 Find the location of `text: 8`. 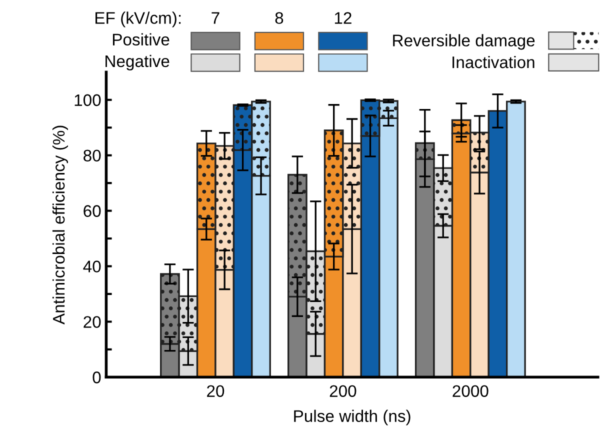

text: 8 is located at coordinates (279, 18).